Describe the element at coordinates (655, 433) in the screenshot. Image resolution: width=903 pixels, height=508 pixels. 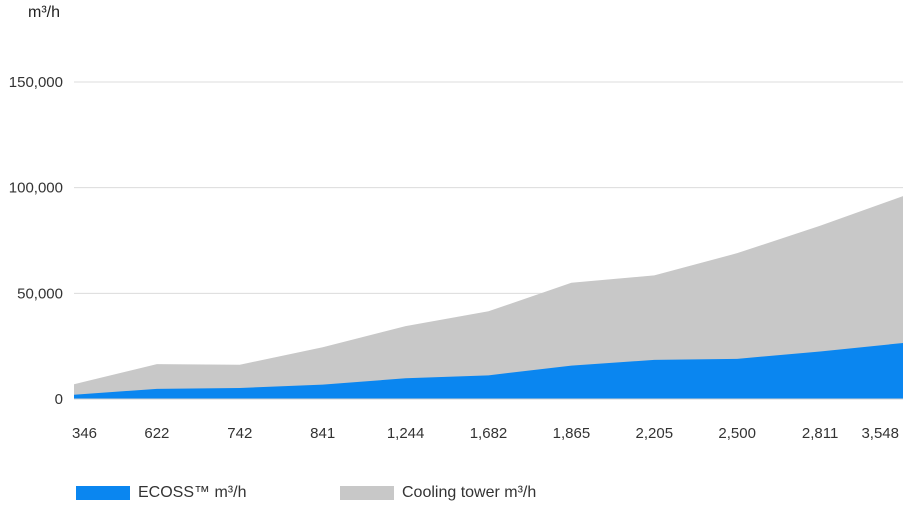
I see `x-tick-label: 2,205` at that location.